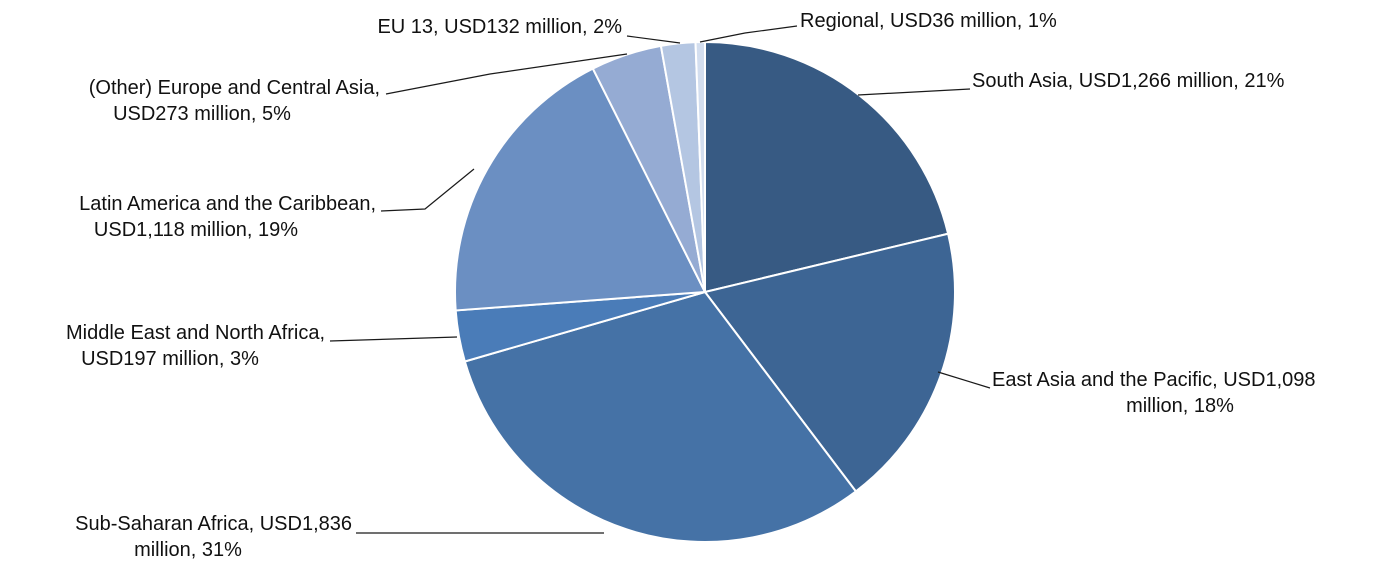 This screenshot has height=568, width=1394. What do you see at coordinates (660, 416) in the screenshot?
I see `pie-slice-sub-saharan-africa` at bounding box center [660, 416].